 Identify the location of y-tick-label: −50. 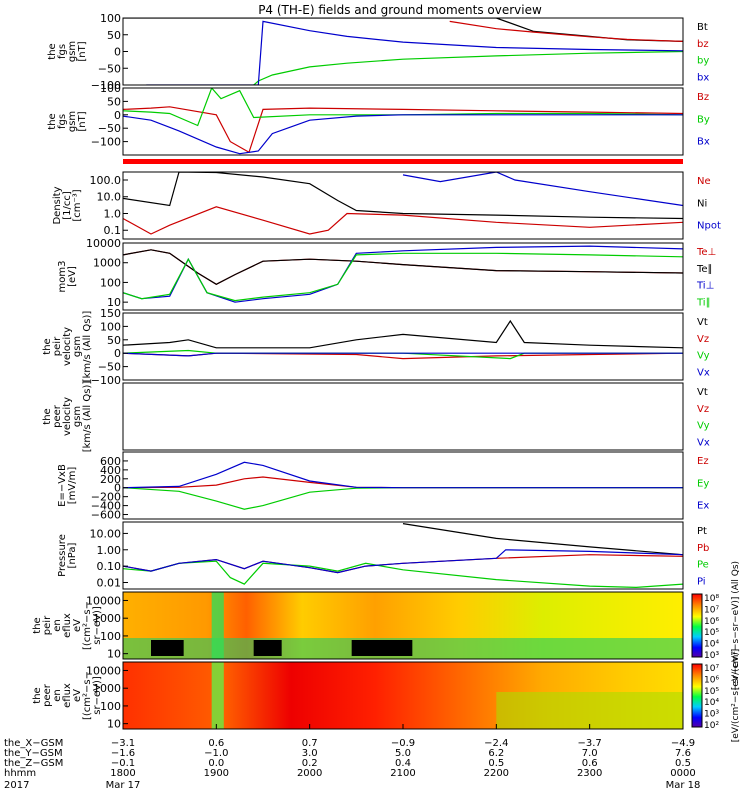
(109, 367).